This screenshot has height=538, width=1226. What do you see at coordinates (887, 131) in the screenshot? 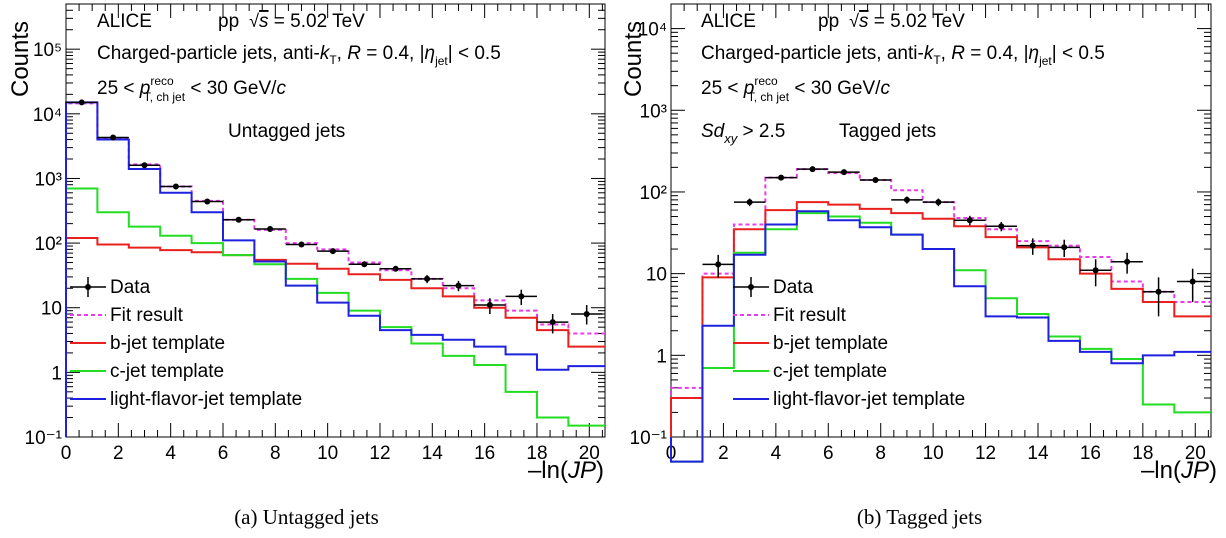
I see `panel-subtitle: Tagged jets` at bounding box center [887, 131].